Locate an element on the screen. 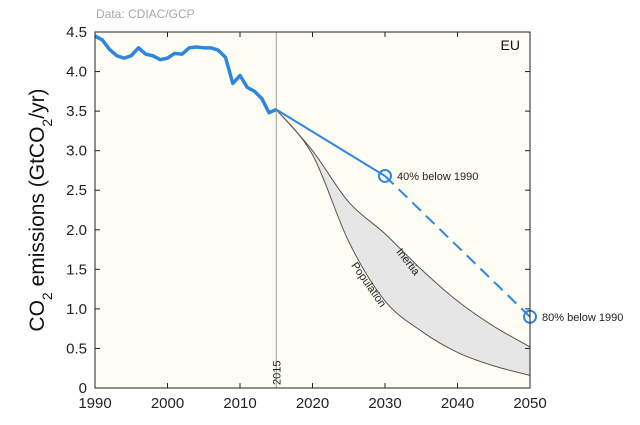  target-marker-2030 is located at coordinates (385, 175).